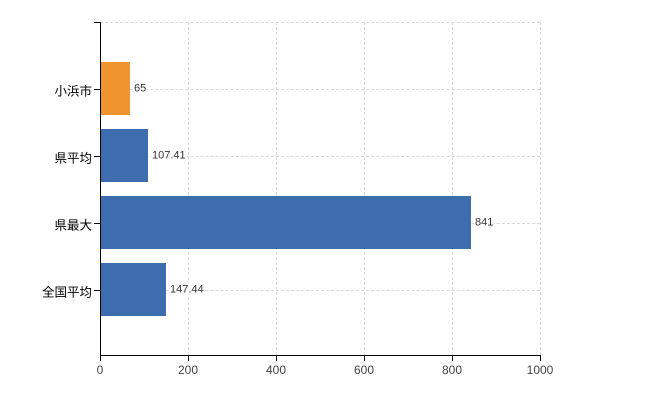  Describe the element at coordinates (169, 155) in the screenshot. I see `bar-value-label-1: 107.41` at that location.